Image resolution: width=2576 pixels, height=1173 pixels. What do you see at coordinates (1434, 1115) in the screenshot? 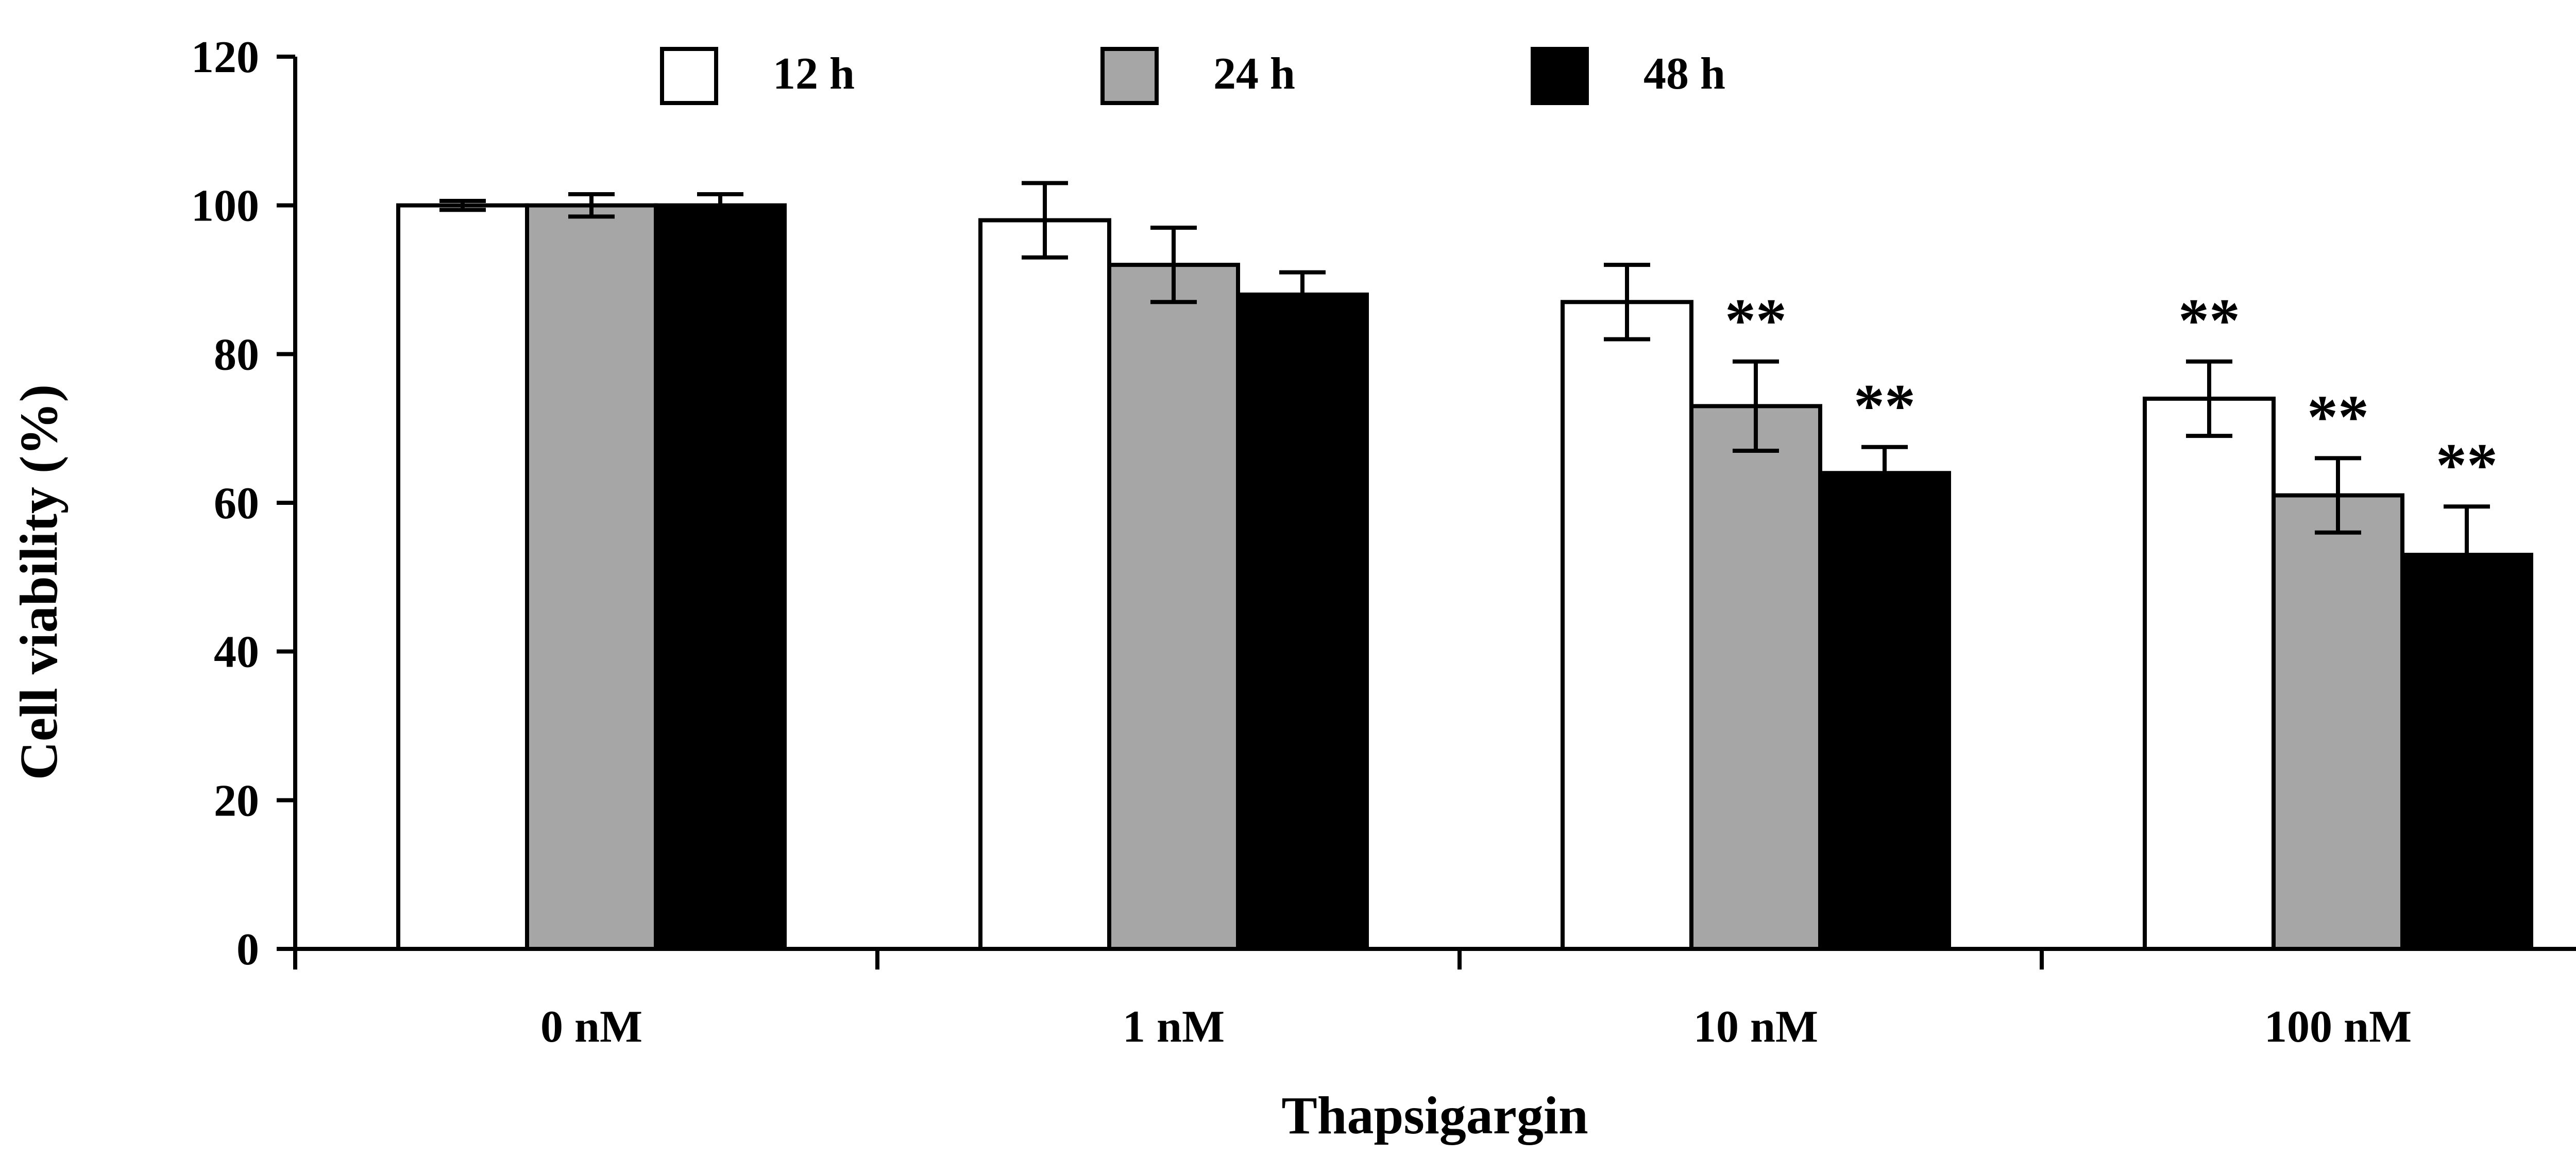
I see `x-axis-title: Thapsigargin` at bounding box center [1434, 1115].